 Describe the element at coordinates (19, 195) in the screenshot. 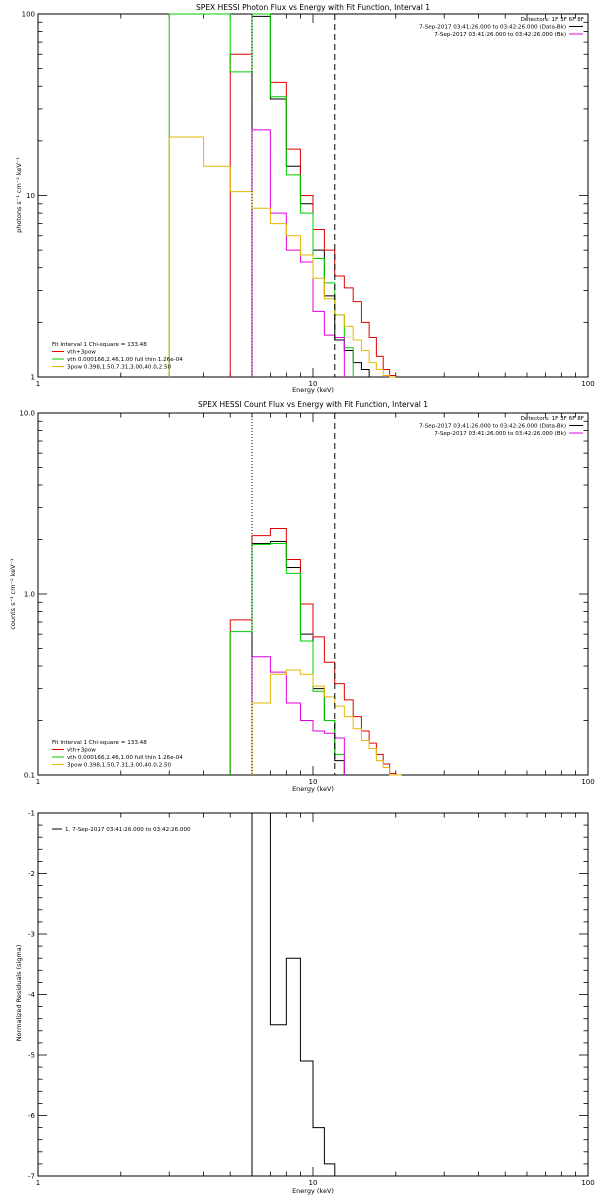

I see `y-axis-label: photons s⁻¹ cm⁻² keV⁻¹` at that location.